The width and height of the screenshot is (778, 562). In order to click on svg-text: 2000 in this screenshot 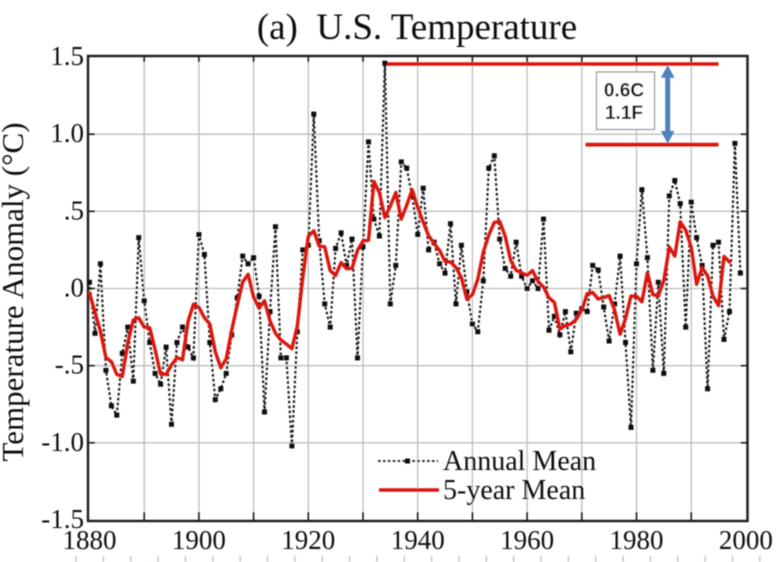, I will do `click(746, 540)`.